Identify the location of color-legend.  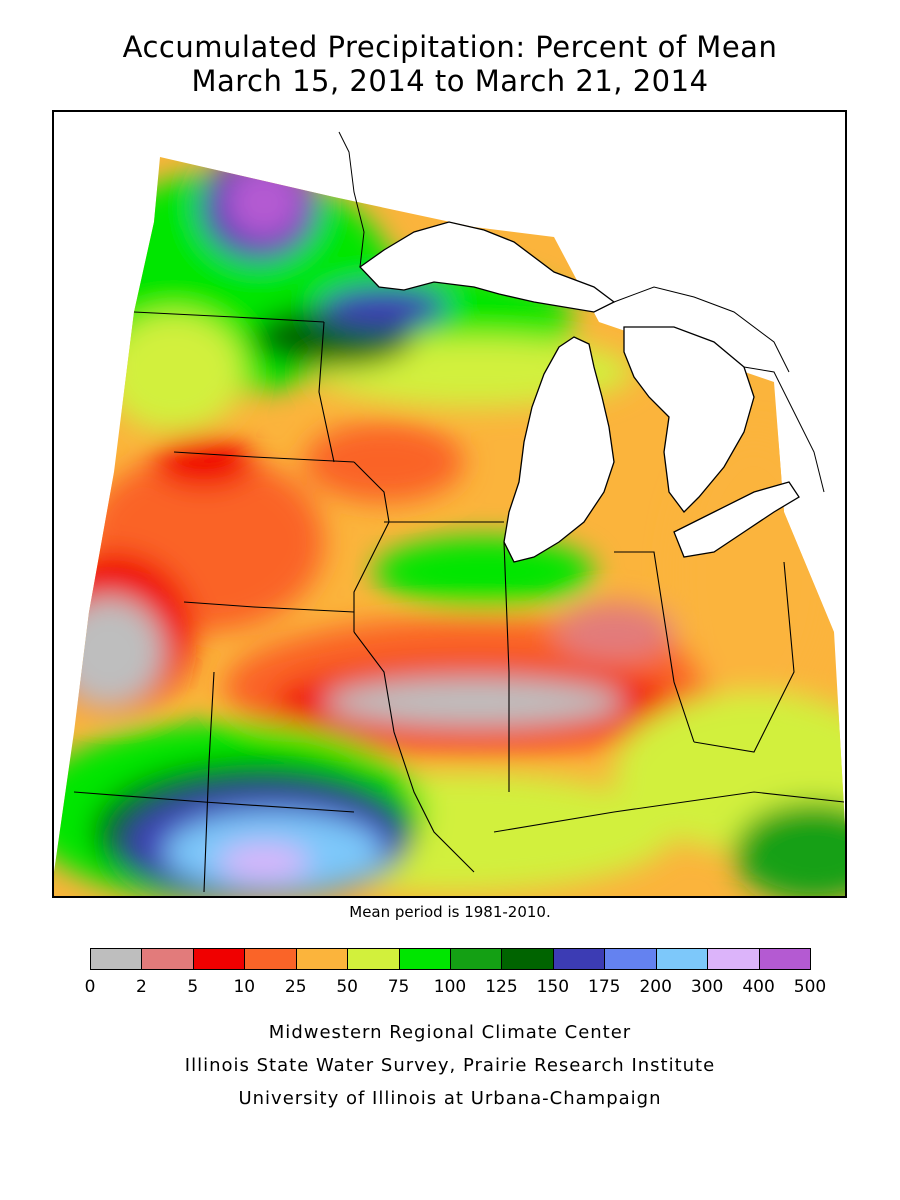
(450, 959).